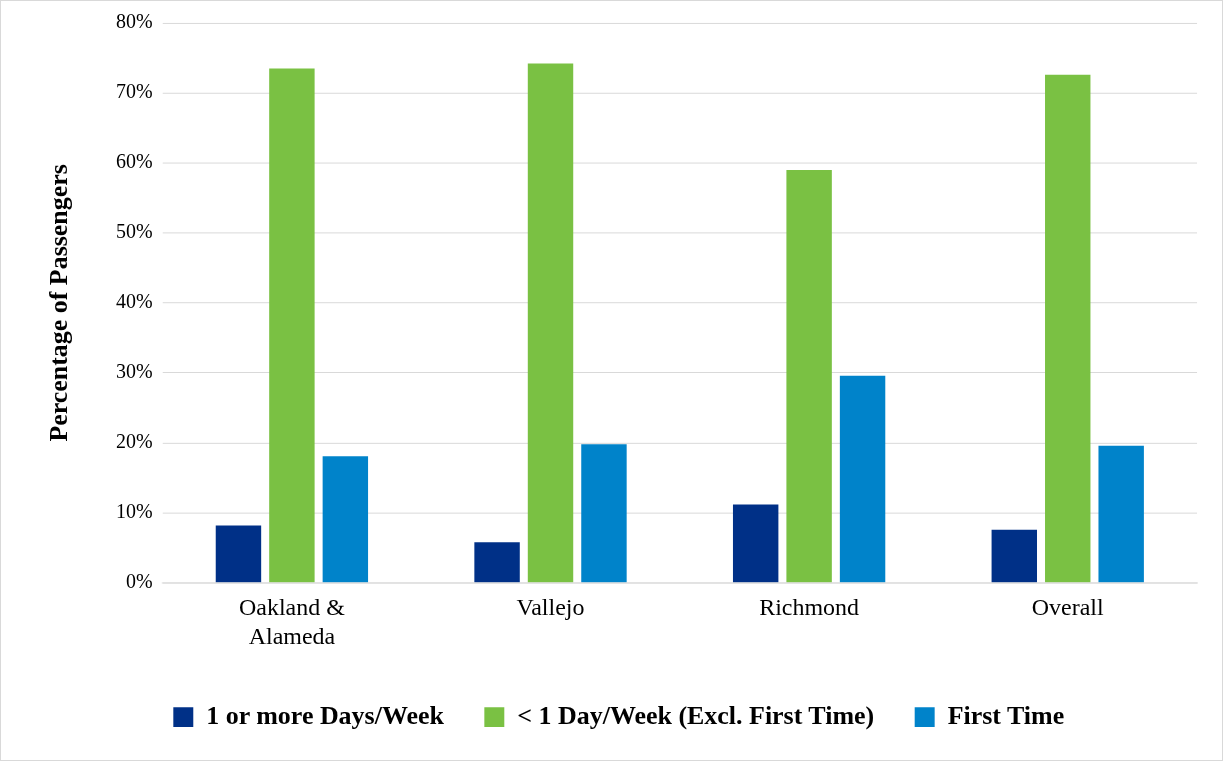 The image size is (1225, 763). I want to click on y-tick-label: 20%, so click(134, 441).